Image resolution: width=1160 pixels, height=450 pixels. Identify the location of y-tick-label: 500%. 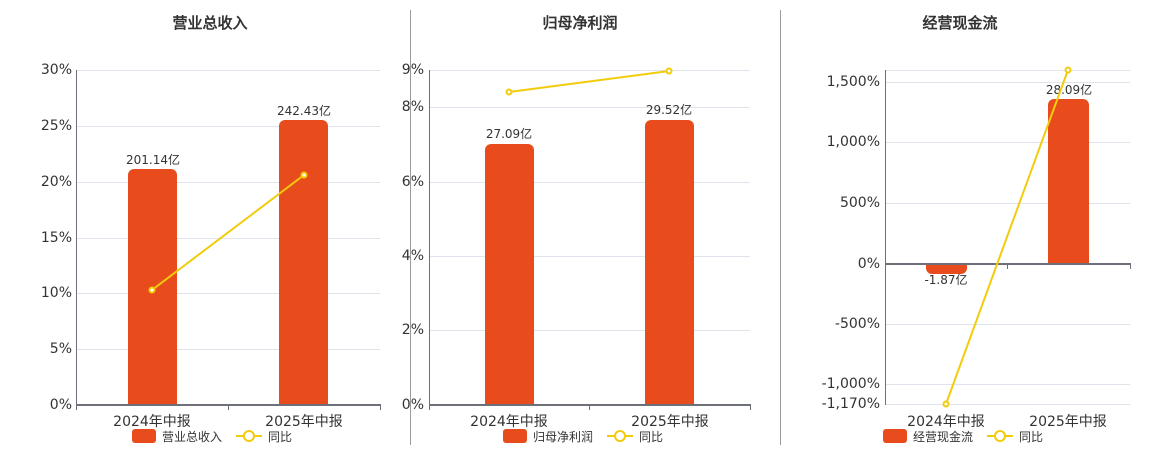
(859, 203).